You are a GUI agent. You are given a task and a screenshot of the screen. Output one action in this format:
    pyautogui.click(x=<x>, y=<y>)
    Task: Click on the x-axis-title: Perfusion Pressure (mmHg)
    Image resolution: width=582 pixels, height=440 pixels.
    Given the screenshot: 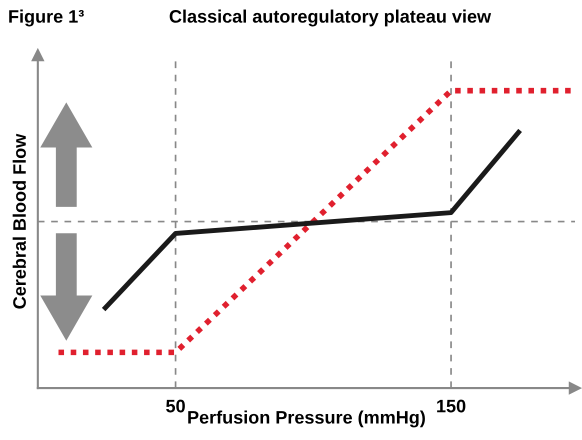 What is the action you would take?
    pyautogui.click(x=306, y=419)
    